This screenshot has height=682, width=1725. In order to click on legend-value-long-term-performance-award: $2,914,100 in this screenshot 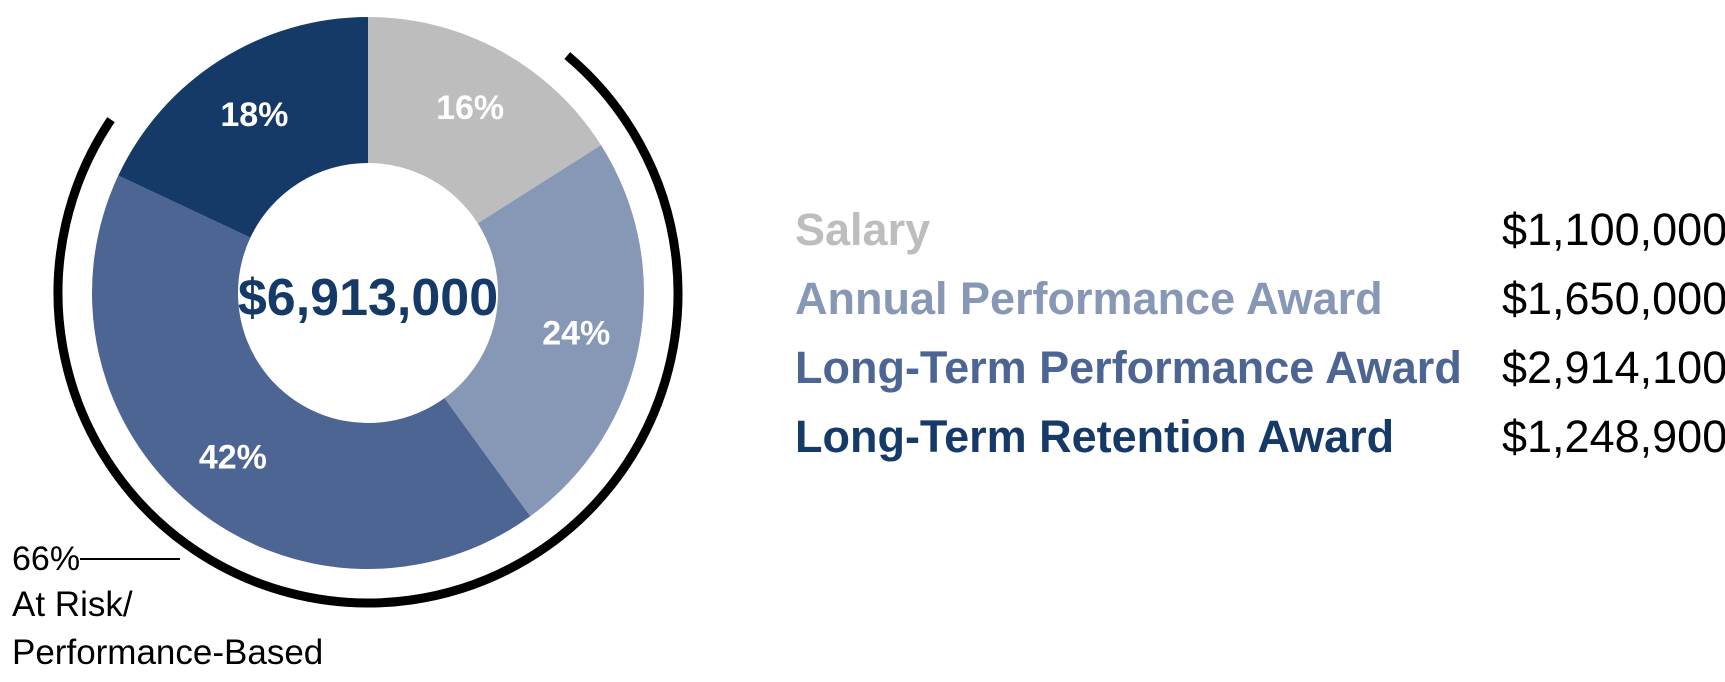, I will do `click(1613, 367)`.